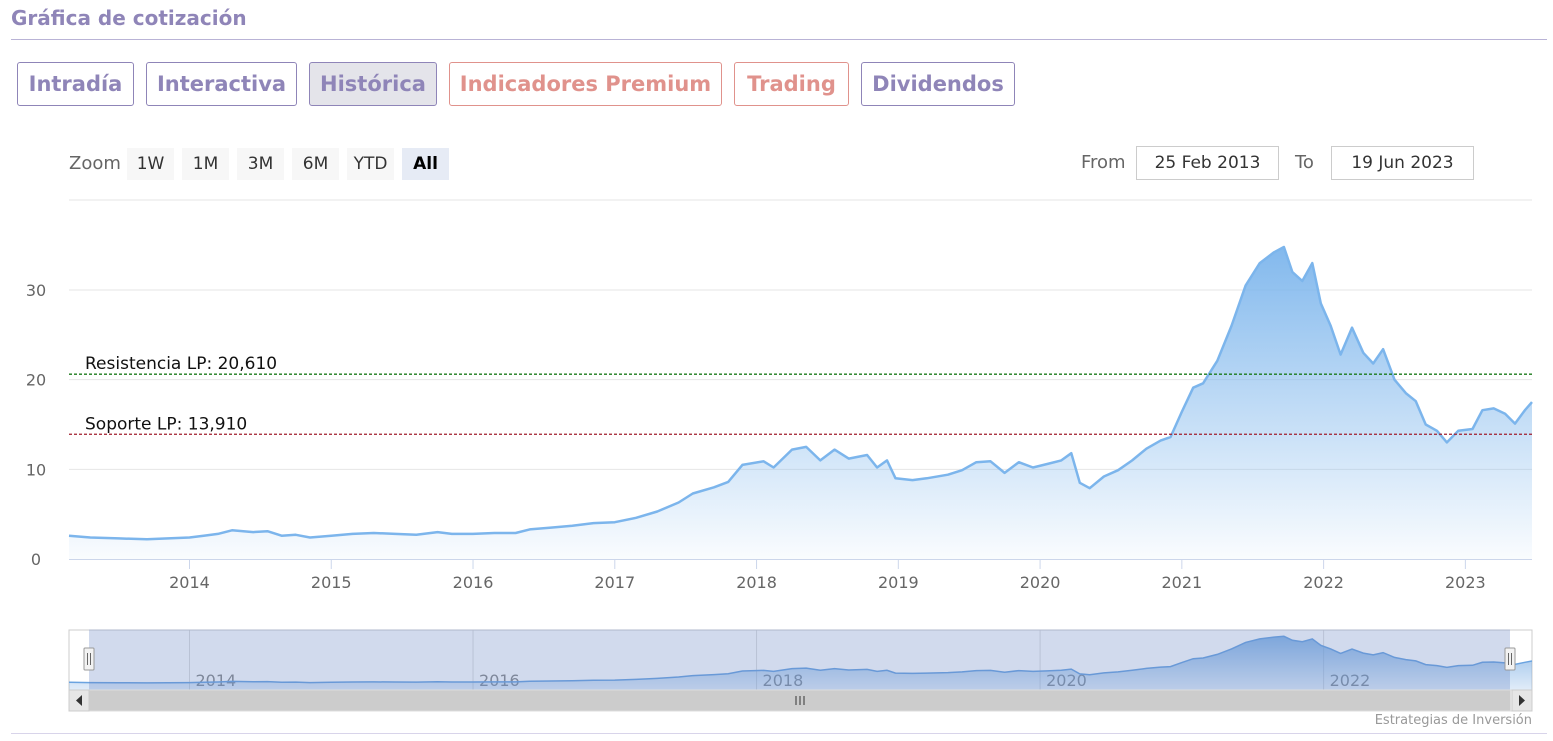  What do you see at coordinates (36, 290) in the screenshot?
I see `y-tick-label: 30` at bounding box center [36, 290].